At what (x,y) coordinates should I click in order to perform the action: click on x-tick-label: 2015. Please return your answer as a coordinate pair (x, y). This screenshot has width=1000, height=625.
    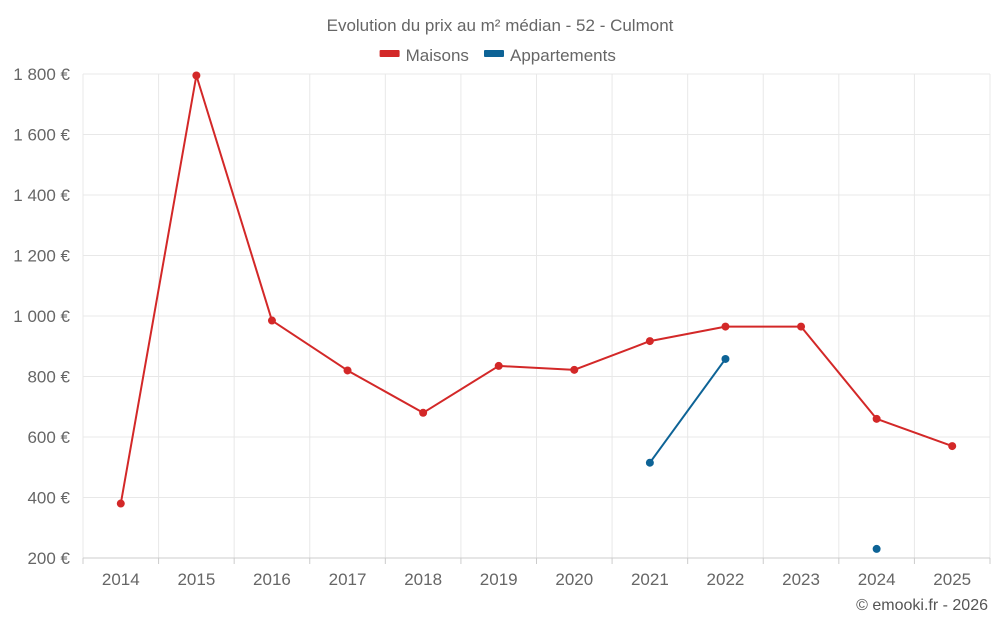
    Looking at the image, I should click on (196, 579).